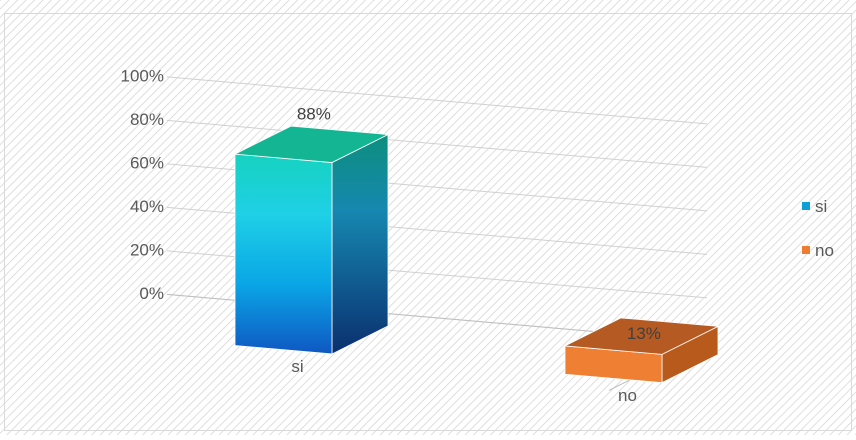 This screenshot has height=440, width=856. Describe the element at coordinates (147, 250) in the screenshot. I see `y-tick-label: 20%` at that location.